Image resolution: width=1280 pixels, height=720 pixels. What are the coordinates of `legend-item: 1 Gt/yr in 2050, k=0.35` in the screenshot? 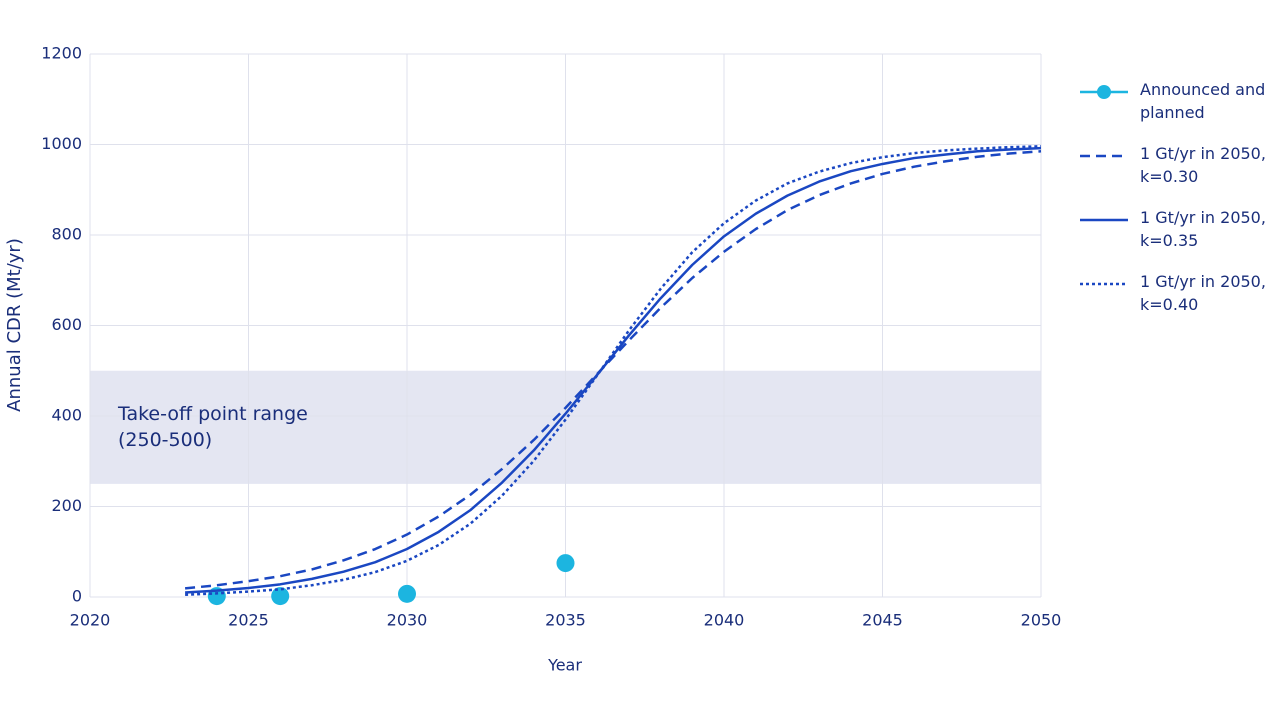 It's located at (1178, 238).